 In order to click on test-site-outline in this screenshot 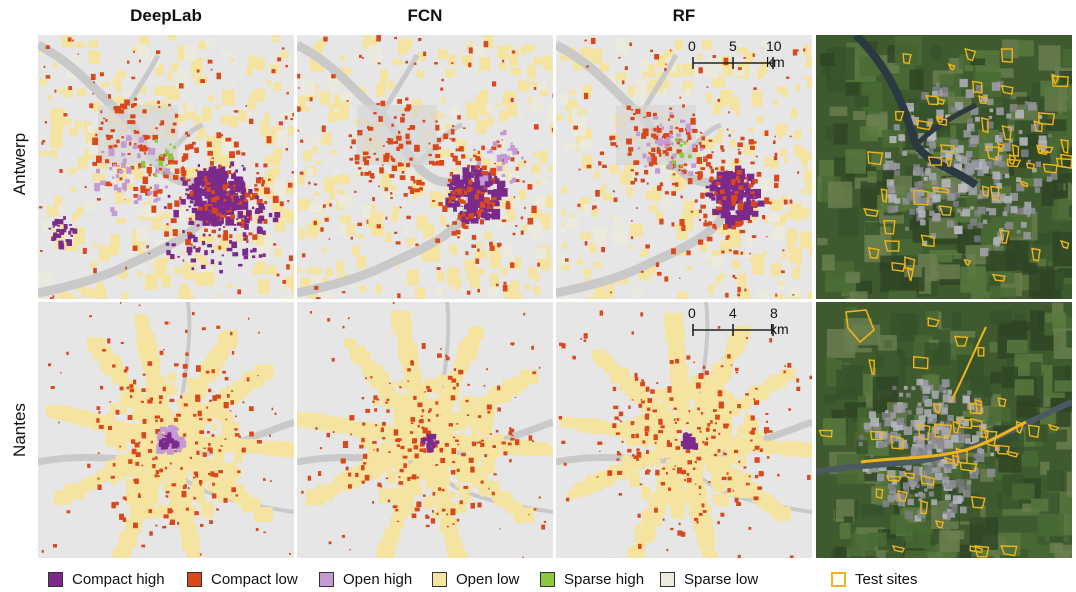, I will do `click(1016, 150)`.